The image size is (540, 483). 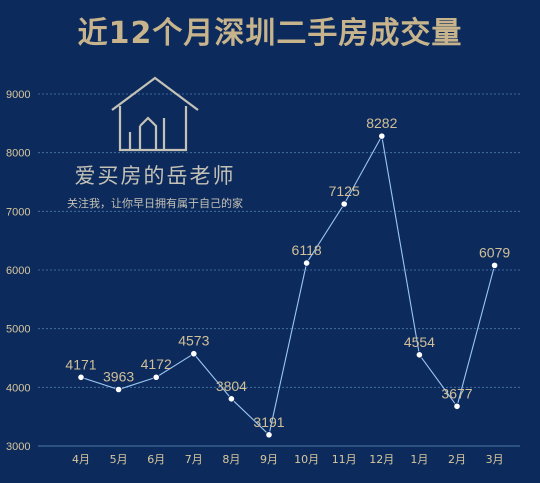 I want to click on y-tick-label: 7000, so click(x=18, y=212).